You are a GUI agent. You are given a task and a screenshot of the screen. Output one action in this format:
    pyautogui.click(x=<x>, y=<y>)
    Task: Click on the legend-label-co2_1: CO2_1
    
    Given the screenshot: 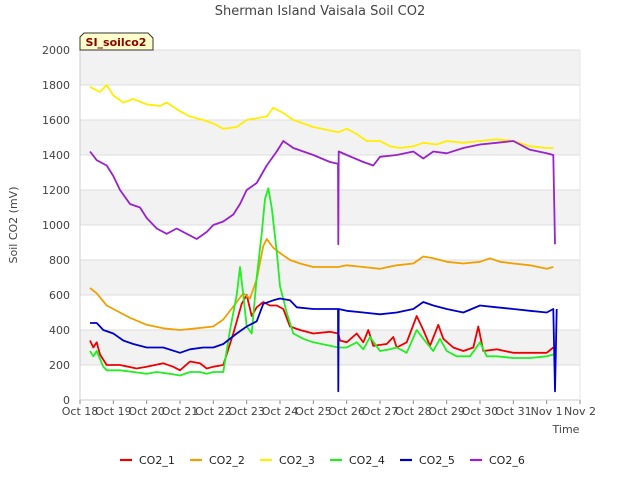 What is the action you would take?
    pyautogui.click(x=157, y=460)
    